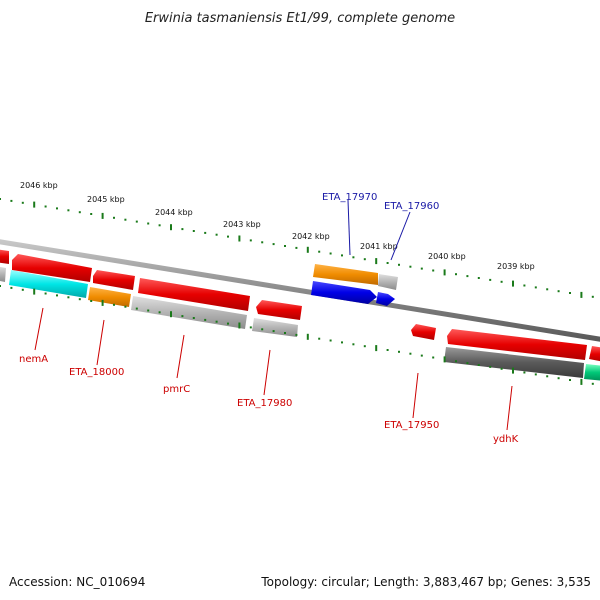 The height and width of the screenshot is (600, 600). Describe the element at coordinates (388, 282) in the screenshot. I see `gene-eta-17960-forward` at that location.